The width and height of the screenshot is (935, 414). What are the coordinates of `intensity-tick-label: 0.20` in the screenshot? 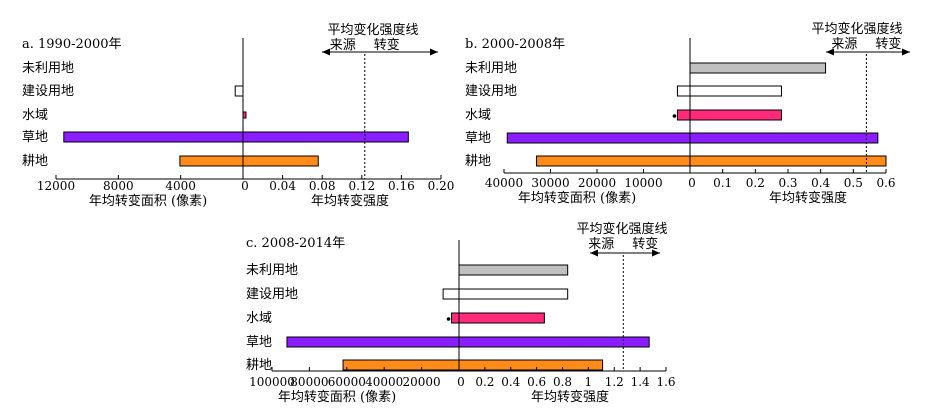 It's located at (441, 186).